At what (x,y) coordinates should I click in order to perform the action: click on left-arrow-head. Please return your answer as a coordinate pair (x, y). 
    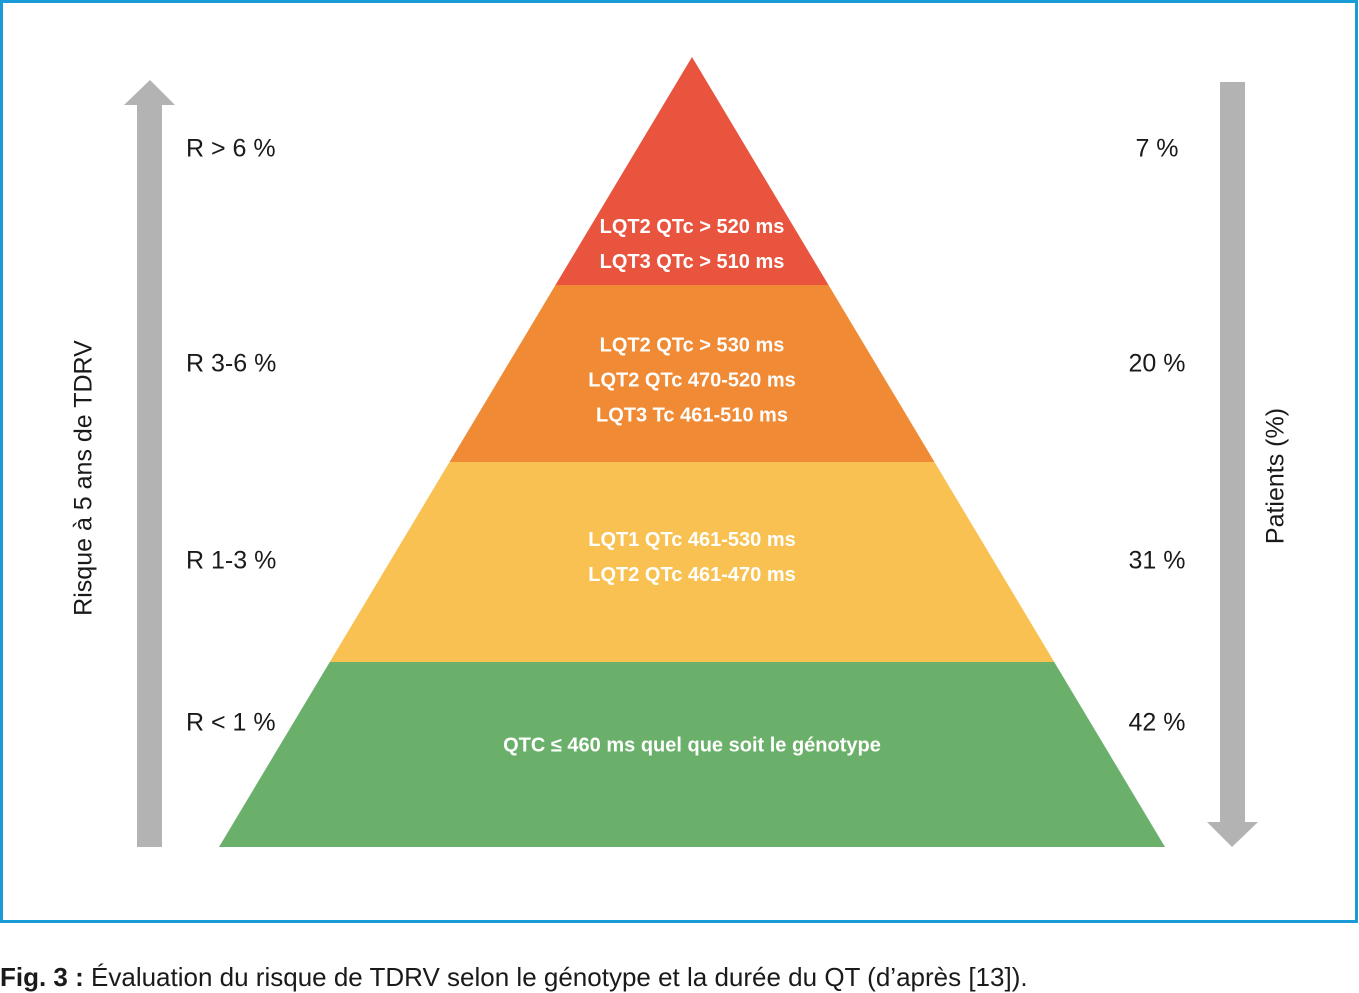
    Looking at the image, I should click on (149, 92).